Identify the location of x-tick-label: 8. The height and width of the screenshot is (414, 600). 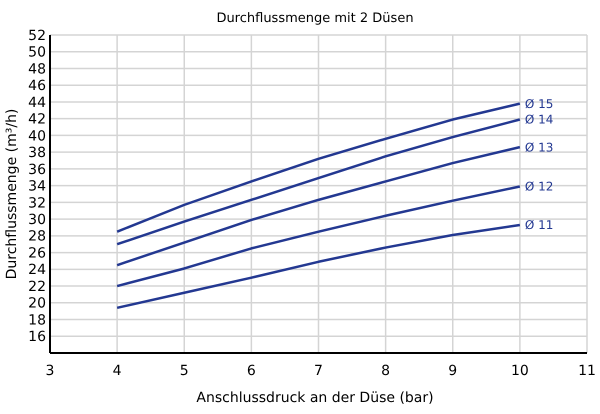
(385, 371).